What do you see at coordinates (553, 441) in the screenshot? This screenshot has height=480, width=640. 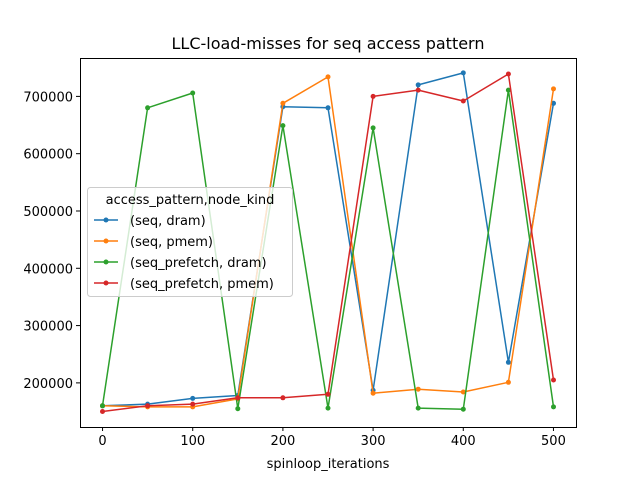 I see `x-tick-label: 500` at bounding box center [553, 441].